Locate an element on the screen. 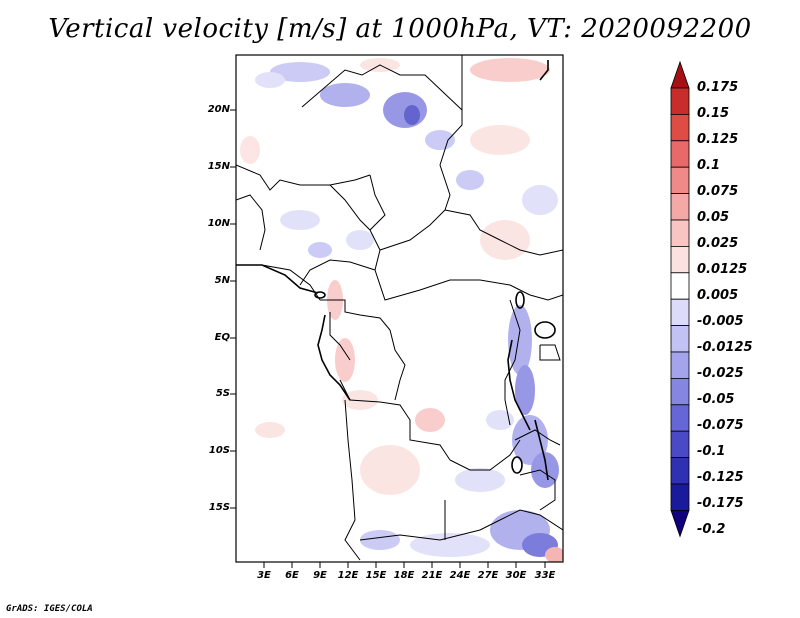 This screenshot has width=800, height=618. colorbar-label: -0.1 is located at coordinates (711, 451).